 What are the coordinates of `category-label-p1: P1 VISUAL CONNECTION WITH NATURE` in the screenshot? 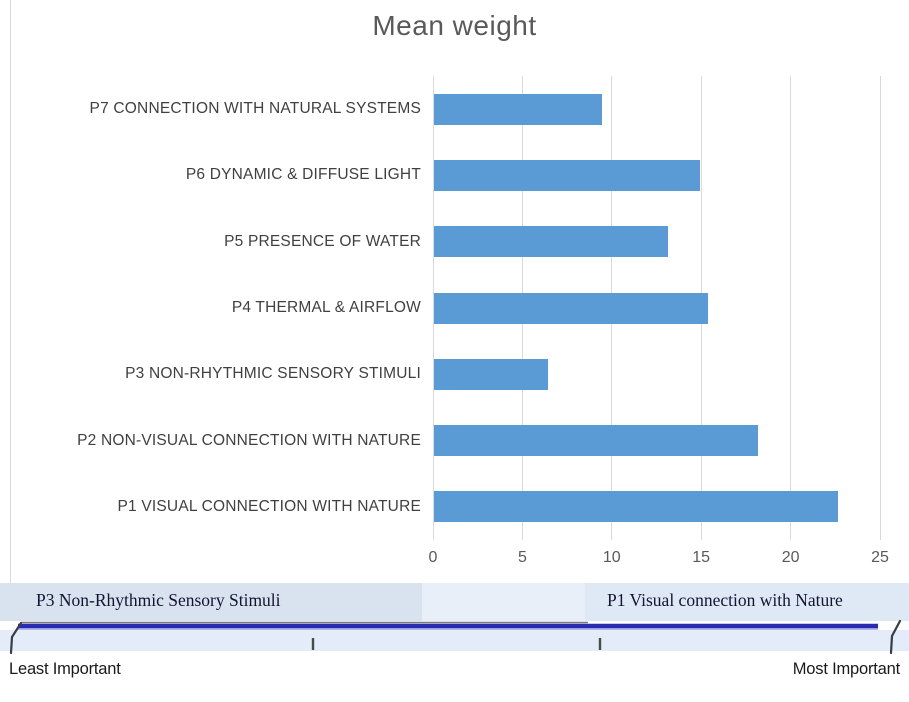 It's located at (269, 506).